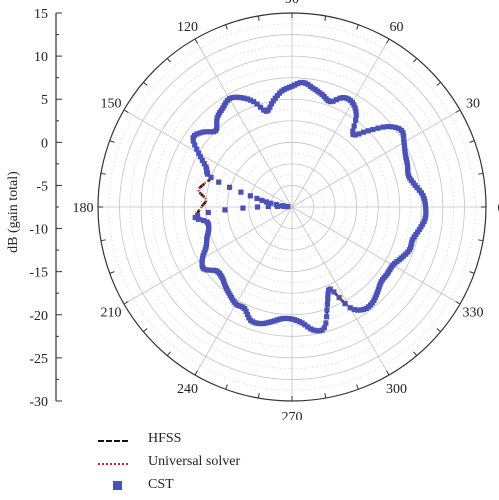 This screenshot has width=499, height=500. What do you see at coordinates (38, 316) in the screenshot?
I see `radial-tick-label: -20` at bounding box center [38, 316].